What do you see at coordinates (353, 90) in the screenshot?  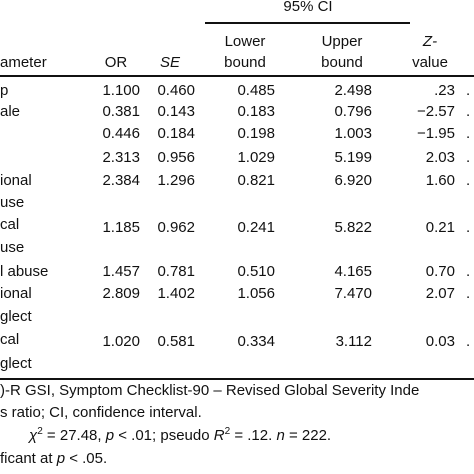 I see `cell-upper: 2.498` at bounding box center [353, 90].